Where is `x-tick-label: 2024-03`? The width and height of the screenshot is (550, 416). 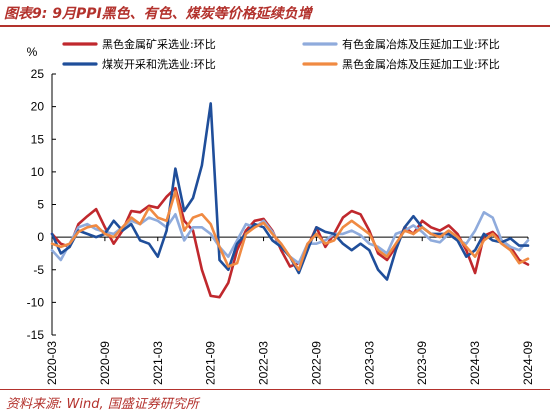
x-tick-label: 2024-03 is located at coordinates (475, 363).